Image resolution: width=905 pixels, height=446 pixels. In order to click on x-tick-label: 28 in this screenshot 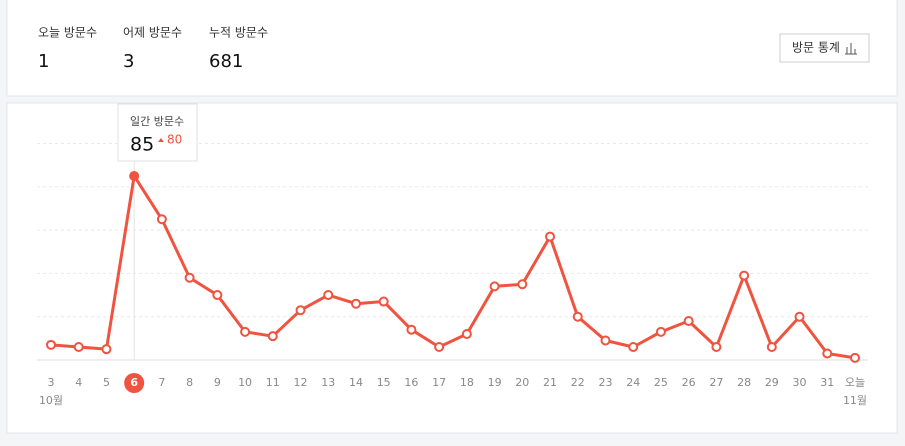, I will do `click(744, 382)`.